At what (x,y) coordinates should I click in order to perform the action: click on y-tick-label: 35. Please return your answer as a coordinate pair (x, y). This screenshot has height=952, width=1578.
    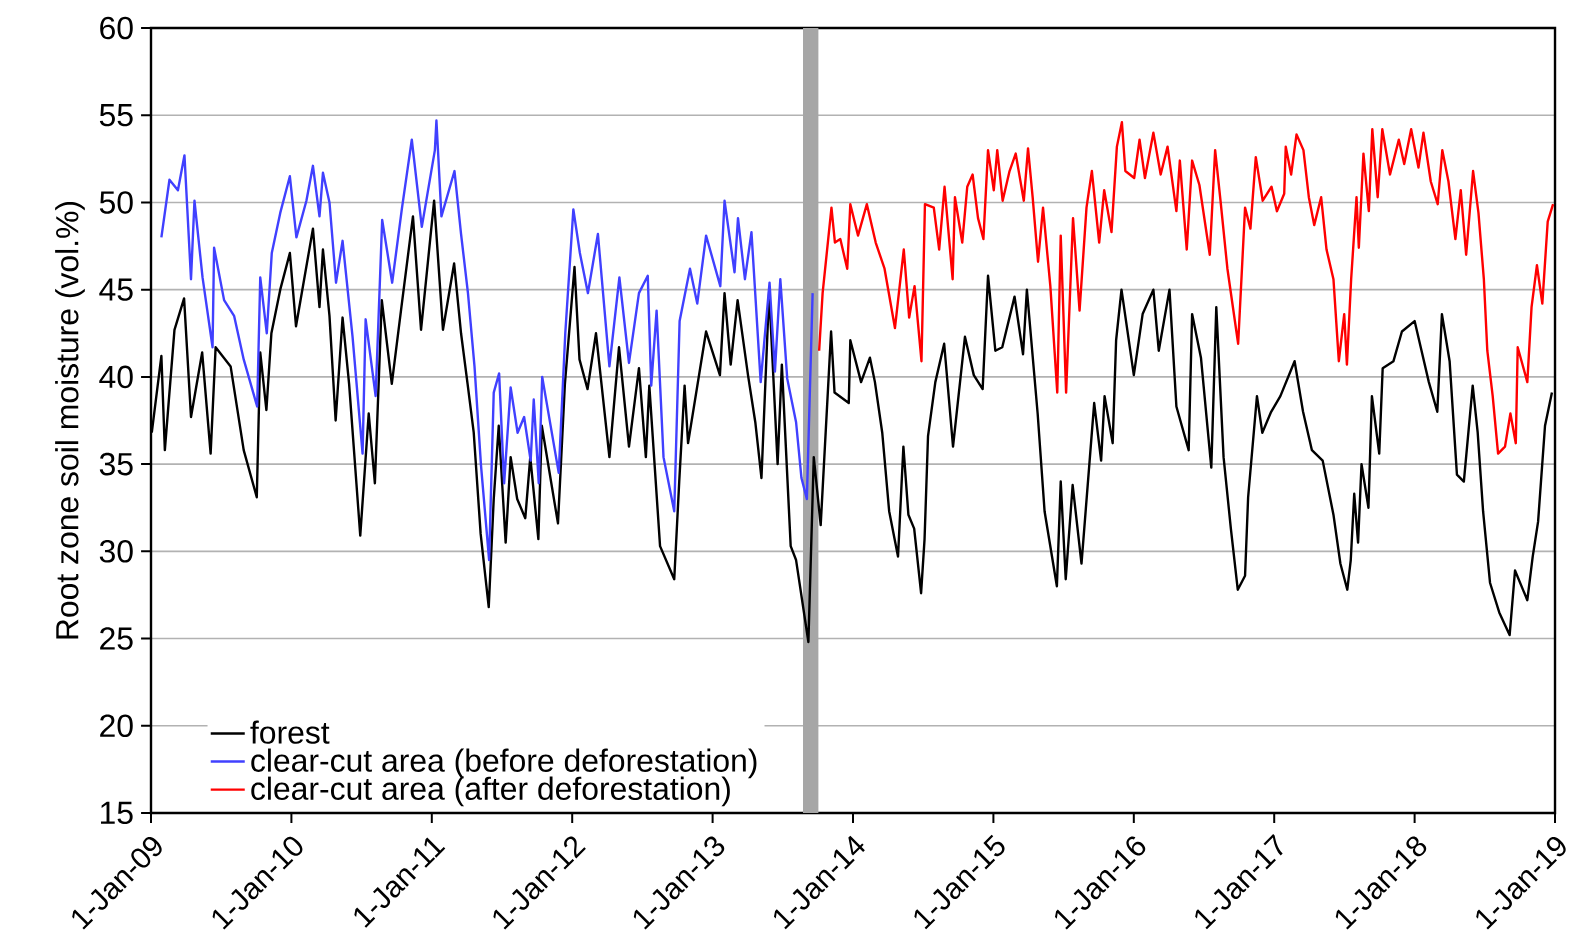
    Looking at the image, I should click on (116, 464).